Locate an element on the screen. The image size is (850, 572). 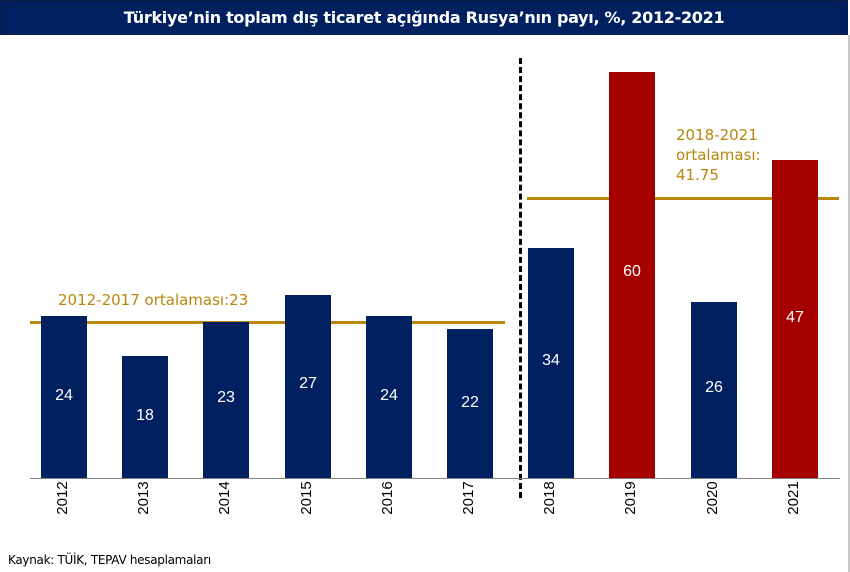
bar-value-label: 18 is located at coordinates (145, 415).